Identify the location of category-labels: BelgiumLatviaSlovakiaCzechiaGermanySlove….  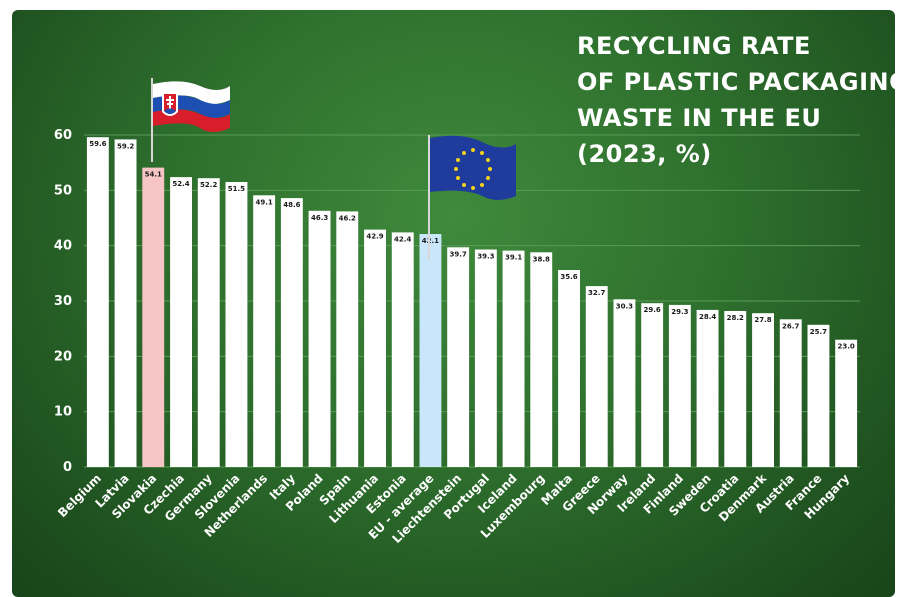
(453, 508).